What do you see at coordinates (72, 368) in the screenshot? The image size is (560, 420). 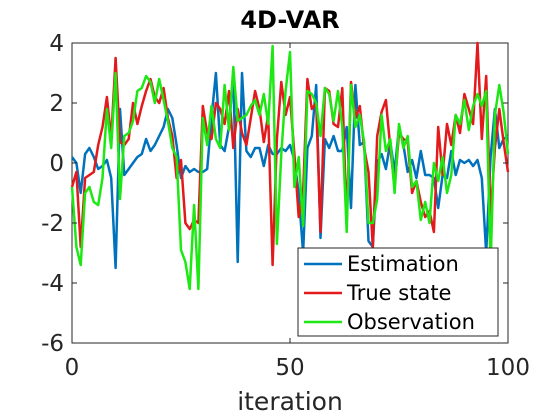 I see `x-tick-label: 0` at bounding box center [72, 368].